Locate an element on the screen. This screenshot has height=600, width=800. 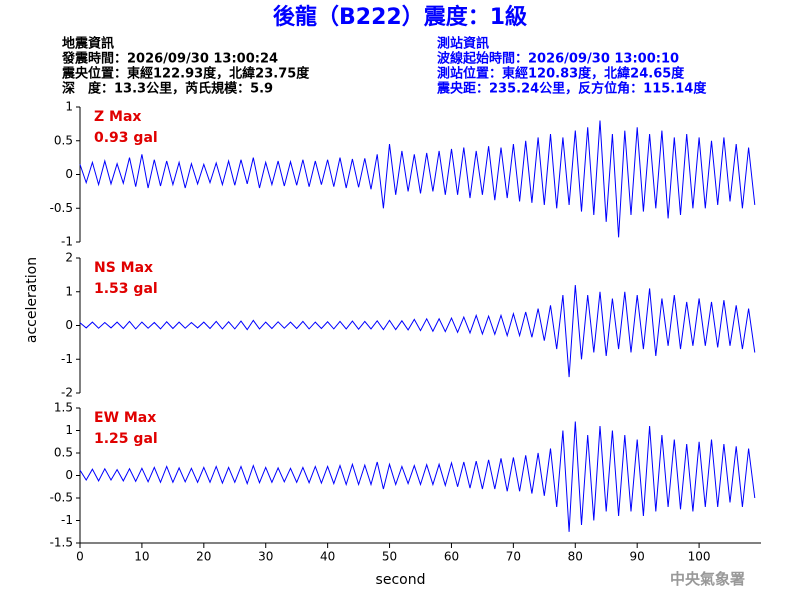
annotation: NS Max is located at coordinates (123, 268).